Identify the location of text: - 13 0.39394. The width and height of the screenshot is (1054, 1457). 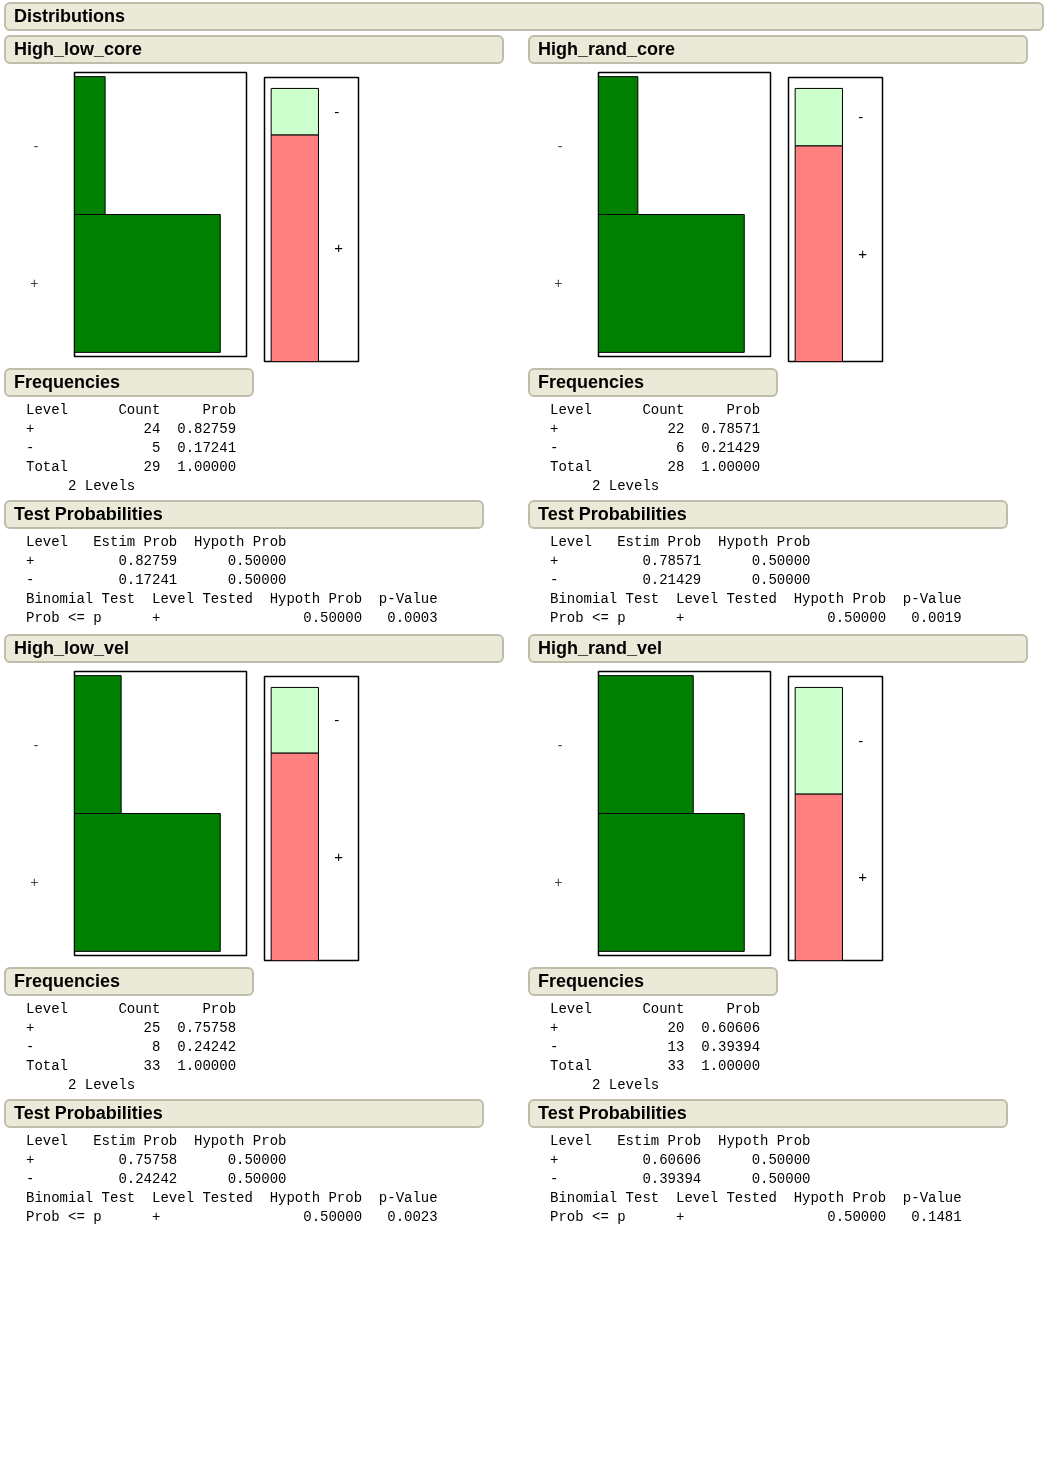
(656, 1047).